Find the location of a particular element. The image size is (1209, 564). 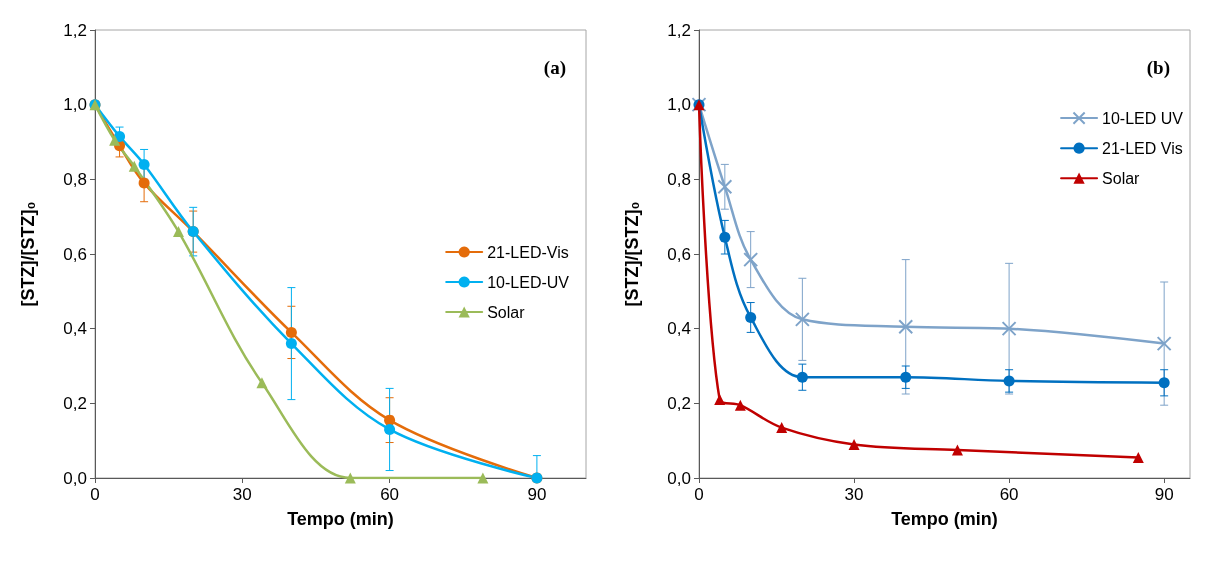

legend-label: 21-LED Vis is located at coordinates (1142, 148).